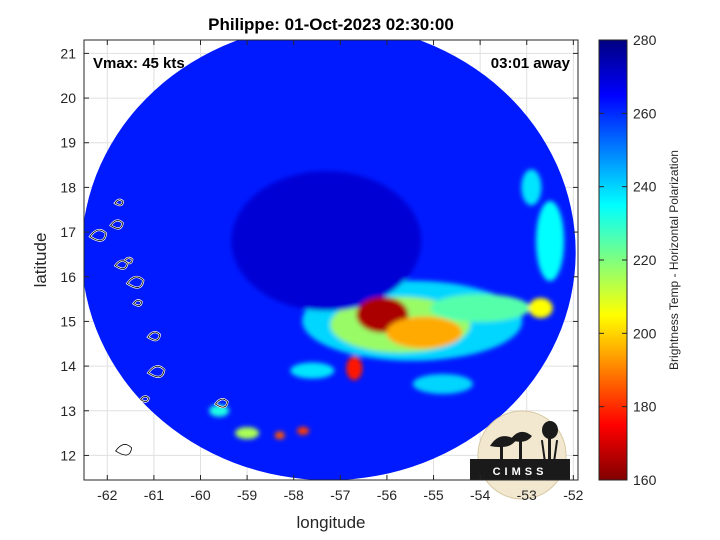 The image size is (720, 540). What do you see at coordinates (645, 113) in the screenshot?
I see `colorbar-tick-label: 260` at bounding box center [645, 113].